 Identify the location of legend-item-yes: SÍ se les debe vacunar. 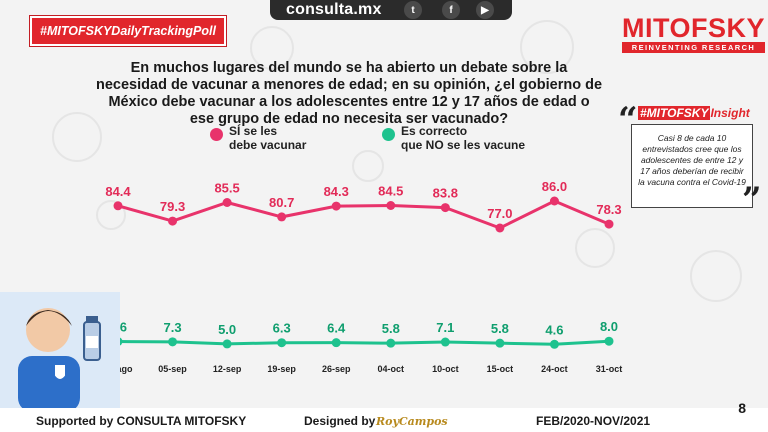
(258, 138).